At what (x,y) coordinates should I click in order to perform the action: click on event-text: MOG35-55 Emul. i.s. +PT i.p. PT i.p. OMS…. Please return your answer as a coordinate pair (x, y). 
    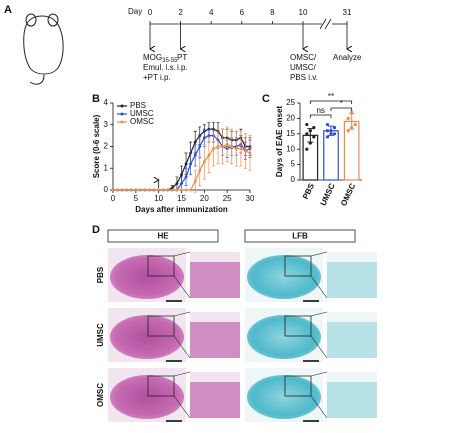
    Looking at the image, I should click on (252, 67).